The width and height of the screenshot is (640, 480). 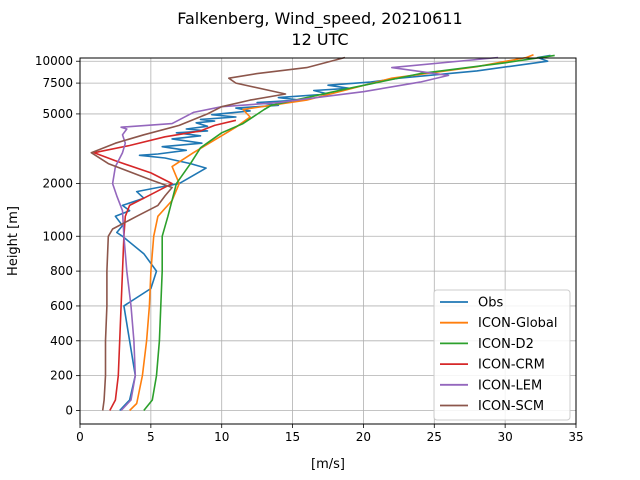 I want to click on legend-label: ICON-SCM, so click(x=511, y=406).